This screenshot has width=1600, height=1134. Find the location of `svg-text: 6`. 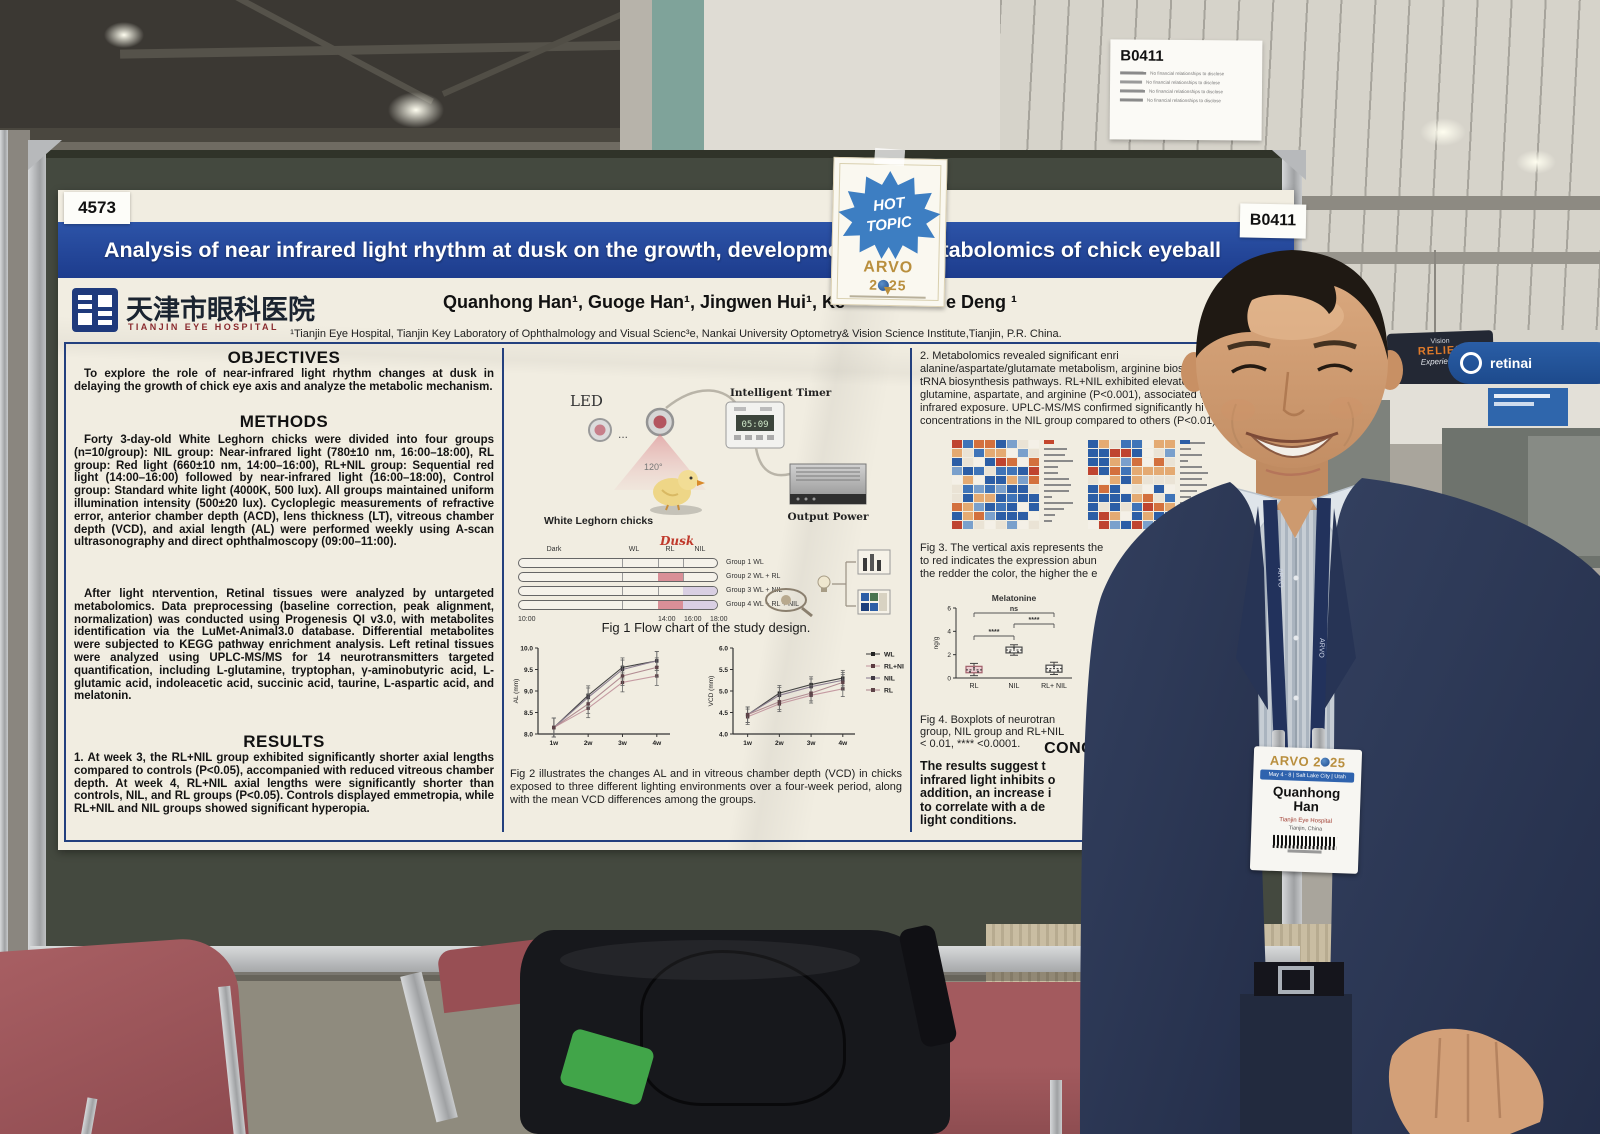

svg-text: 6 is located at coordinates (949, 608).